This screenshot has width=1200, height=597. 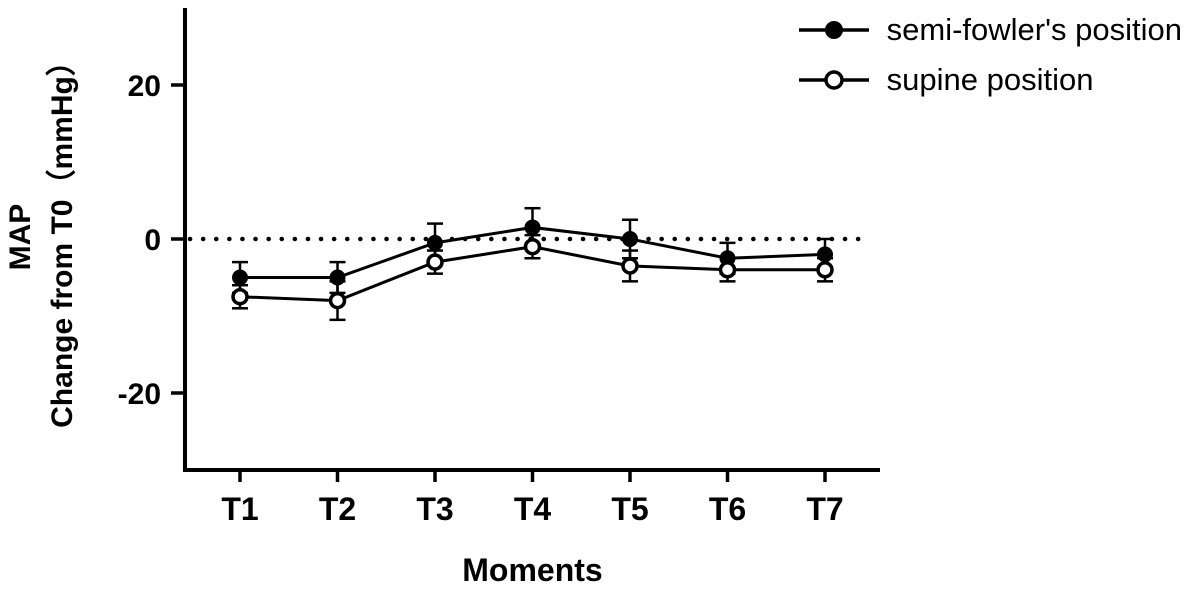 I want to click on y-tick-label: -20, so click(x=139, y=394).